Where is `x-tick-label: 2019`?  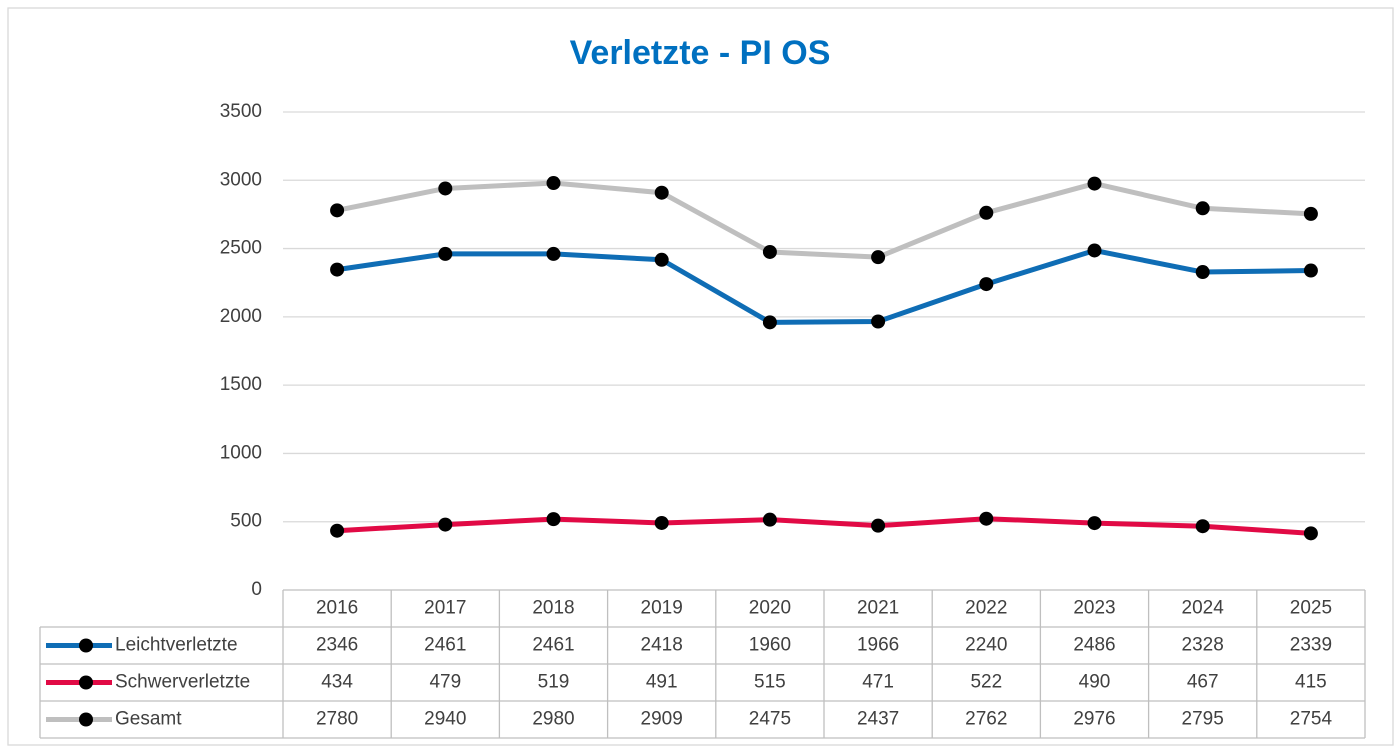
x-tick-label: 2019 is located at coordinates (662, 608).